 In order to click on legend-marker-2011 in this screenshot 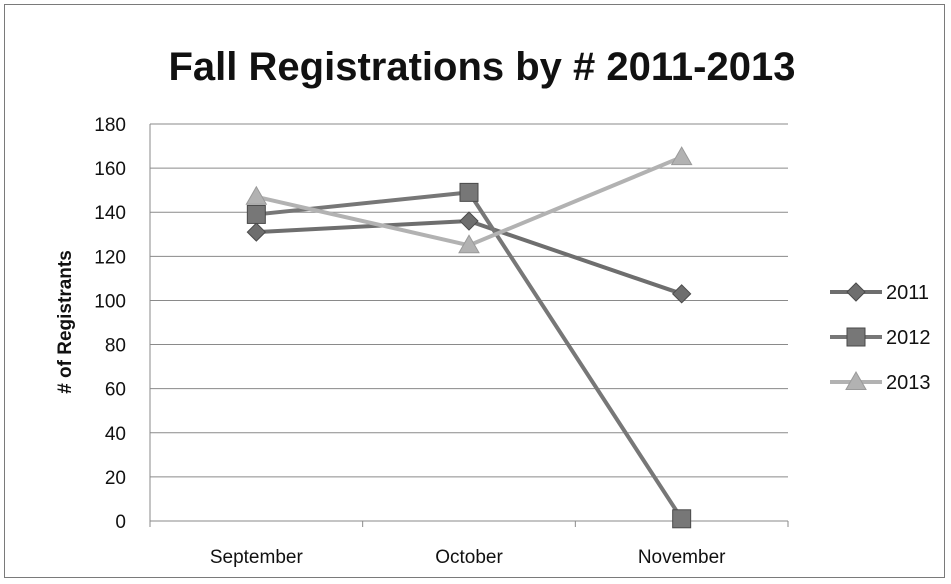, I will do `click(856, 292)`.